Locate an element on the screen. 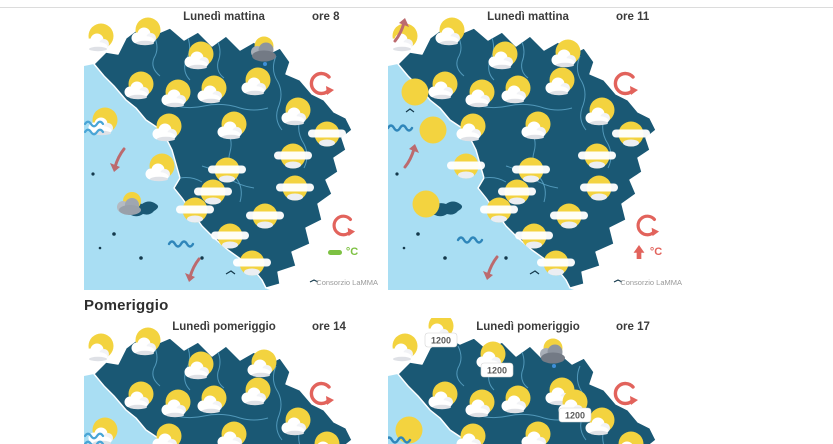  tuscany-weather-map is located at coordinates (218, 385).